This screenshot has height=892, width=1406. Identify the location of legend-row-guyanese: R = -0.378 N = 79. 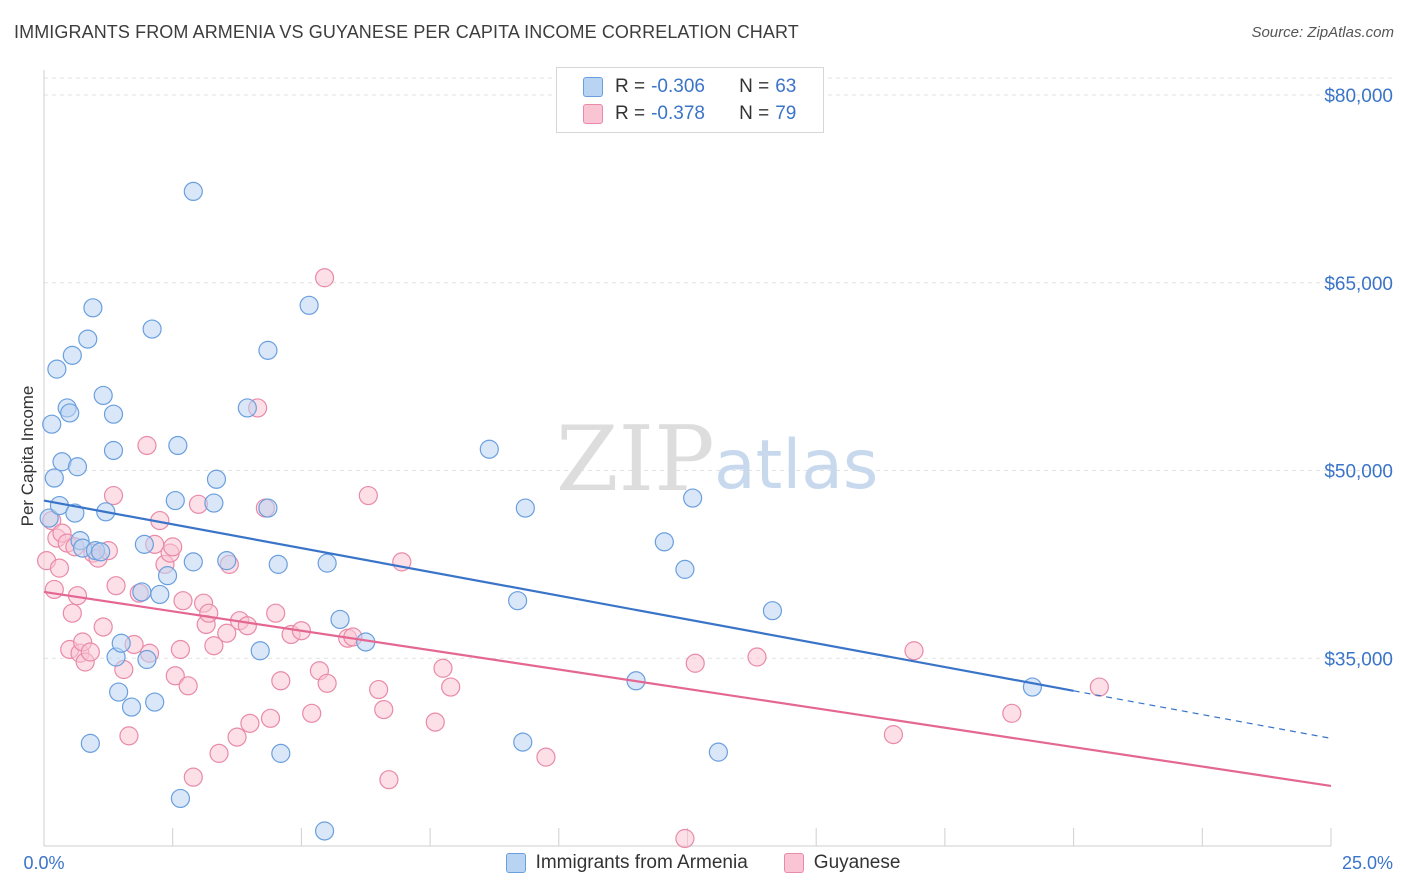
(689, 114).